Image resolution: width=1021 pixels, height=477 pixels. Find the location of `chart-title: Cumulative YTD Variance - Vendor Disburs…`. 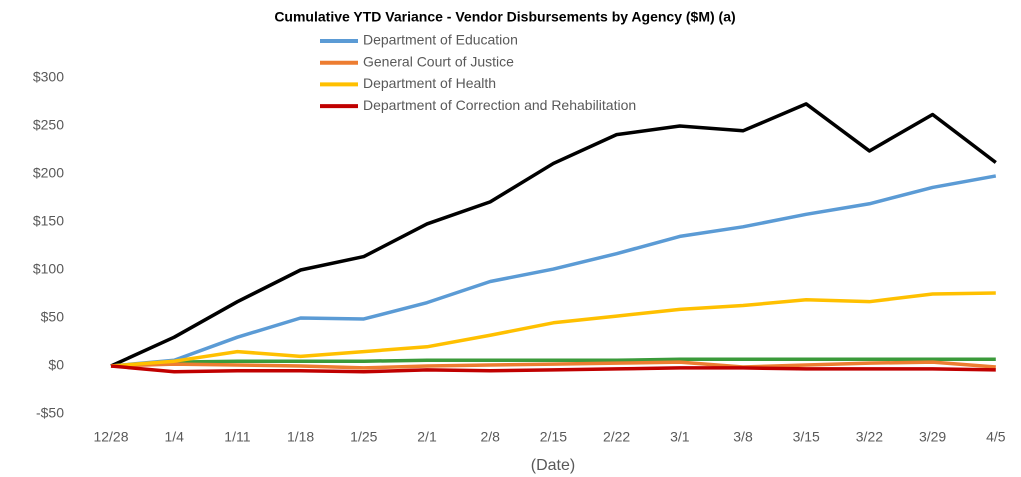

chart-title: Cumulative YTD Variance - Vendor Disburs… is located at coordinates (504, 17).